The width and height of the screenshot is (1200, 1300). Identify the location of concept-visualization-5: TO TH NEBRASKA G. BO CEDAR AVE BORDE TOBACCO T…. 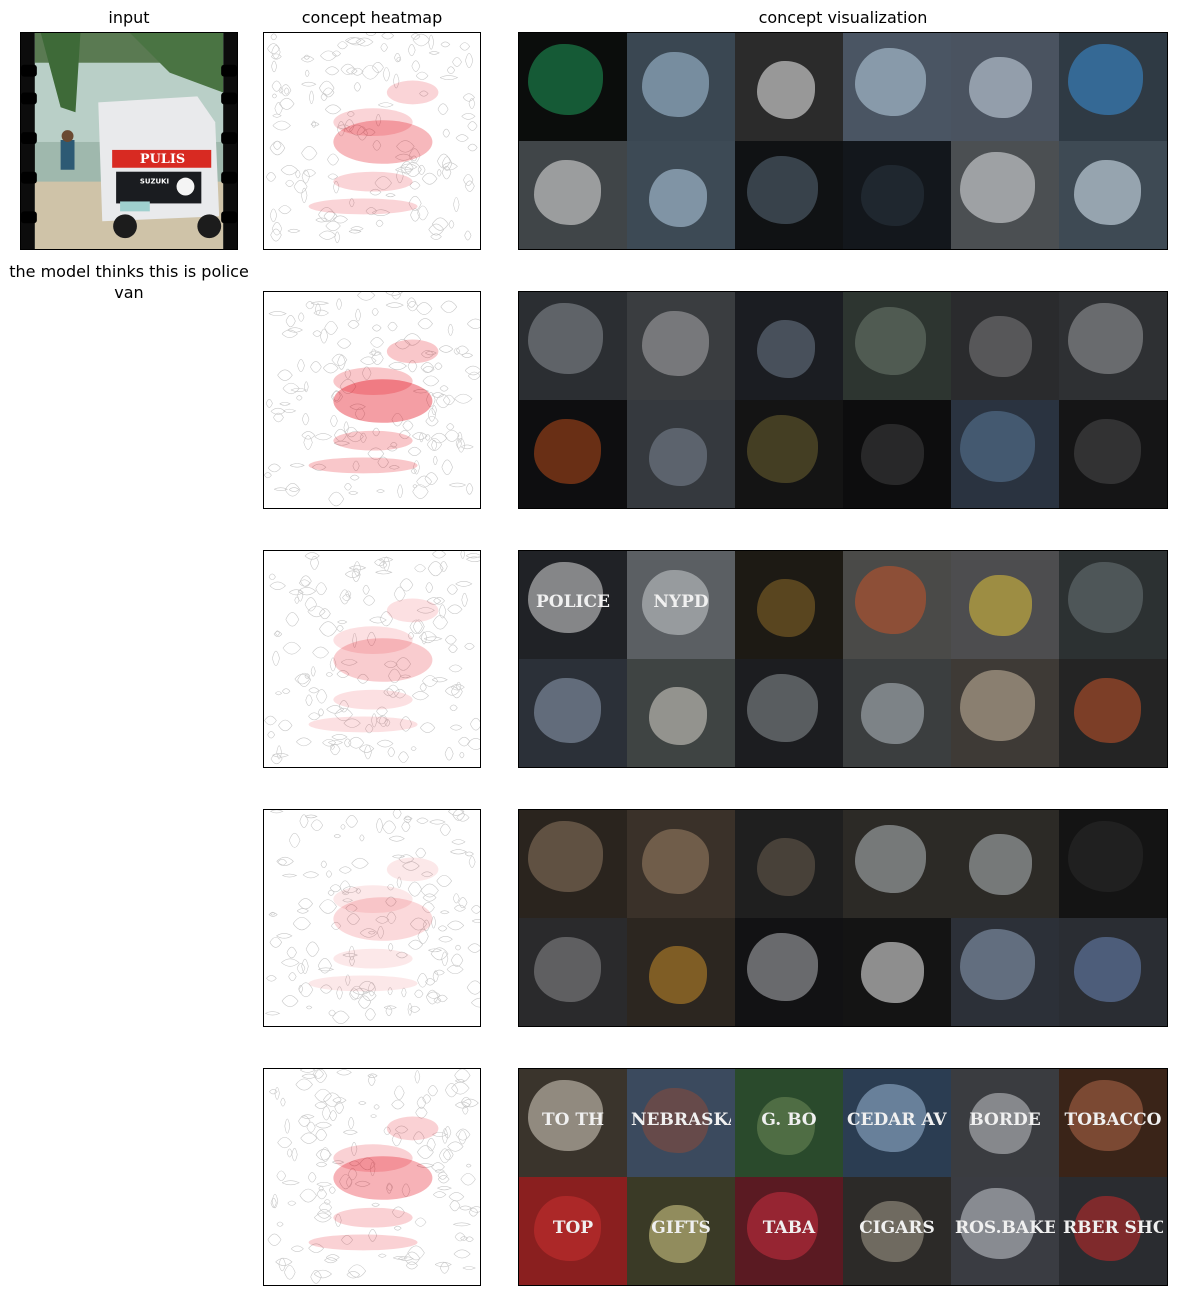
(843, 1177).